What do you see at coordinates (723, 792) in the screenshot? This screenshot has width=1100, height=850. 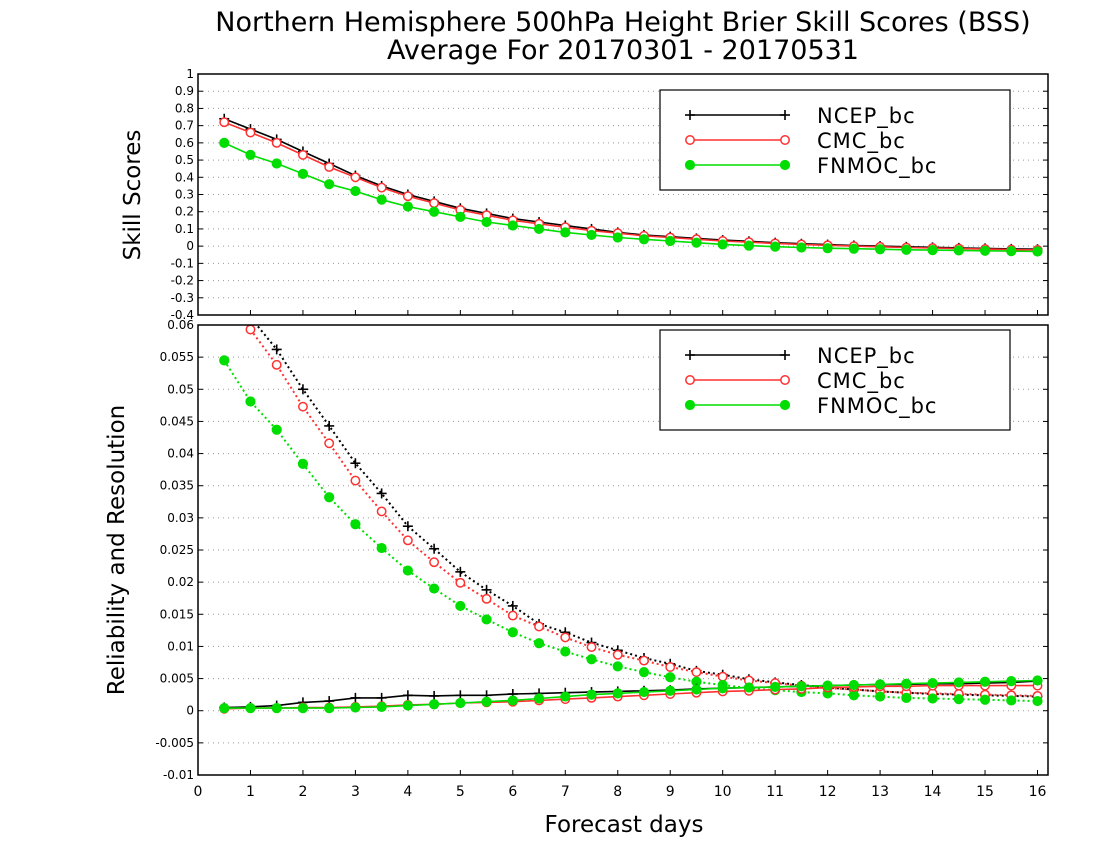 I see `xtick-label: 10` at bounding box center [723, 792].